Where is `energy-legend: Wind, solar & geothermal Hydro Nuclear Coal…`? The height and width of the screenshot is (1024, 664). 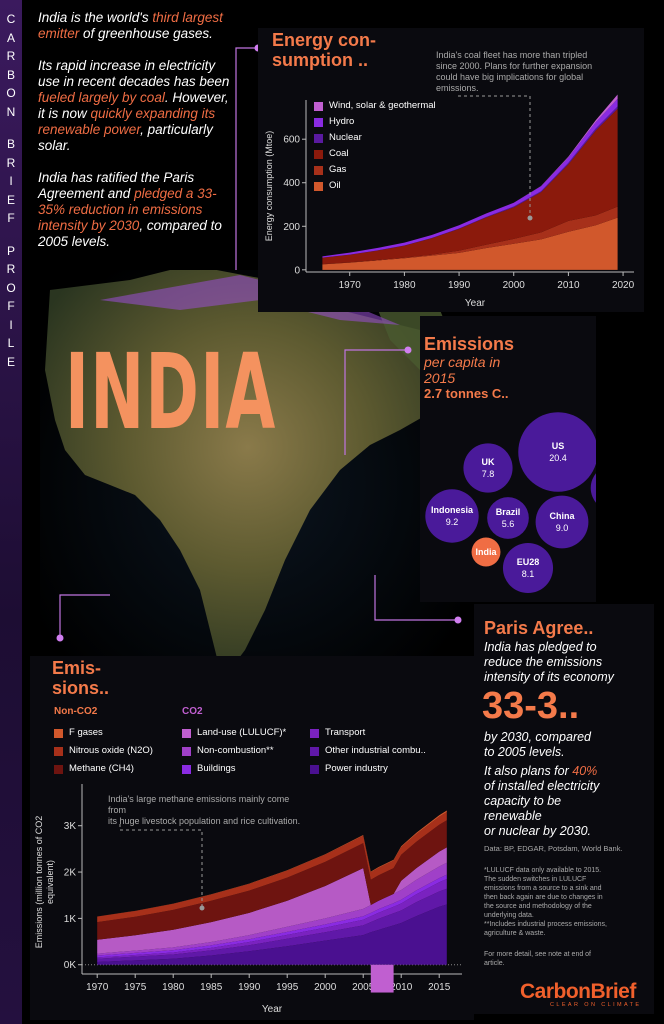 energy-legend: Wind, solar & geothermal Hydro Nuclear Coal… is located at coordinates (375, 146).